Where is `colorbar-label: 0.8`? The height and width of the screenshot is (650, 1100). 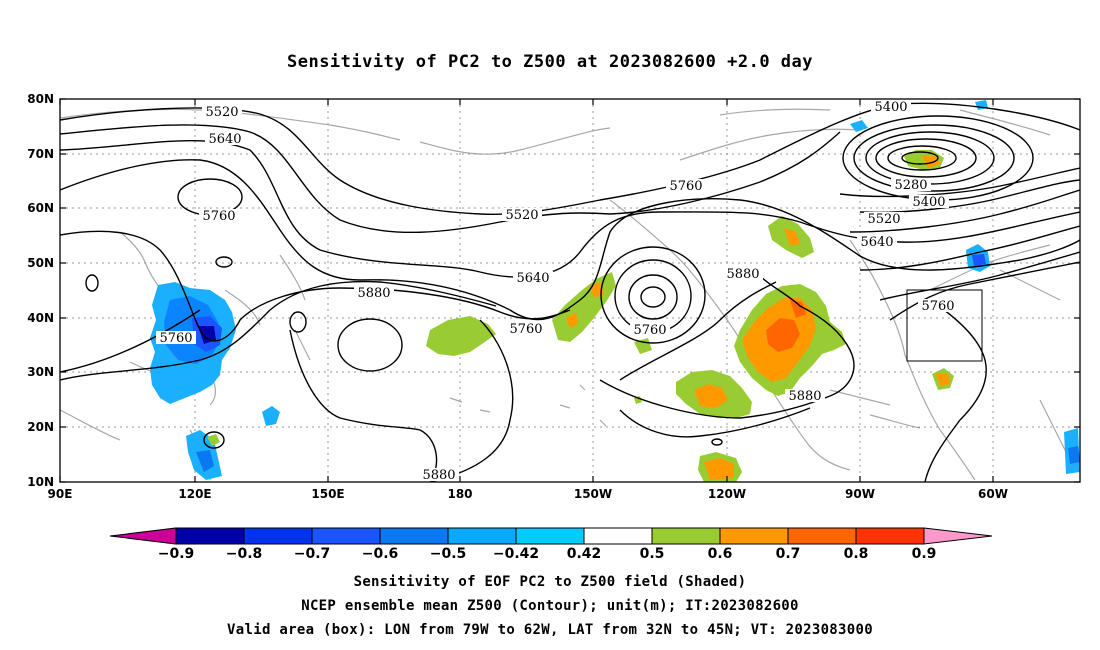 colorbar-label: 0.8 is located at coordinates (856, 554).